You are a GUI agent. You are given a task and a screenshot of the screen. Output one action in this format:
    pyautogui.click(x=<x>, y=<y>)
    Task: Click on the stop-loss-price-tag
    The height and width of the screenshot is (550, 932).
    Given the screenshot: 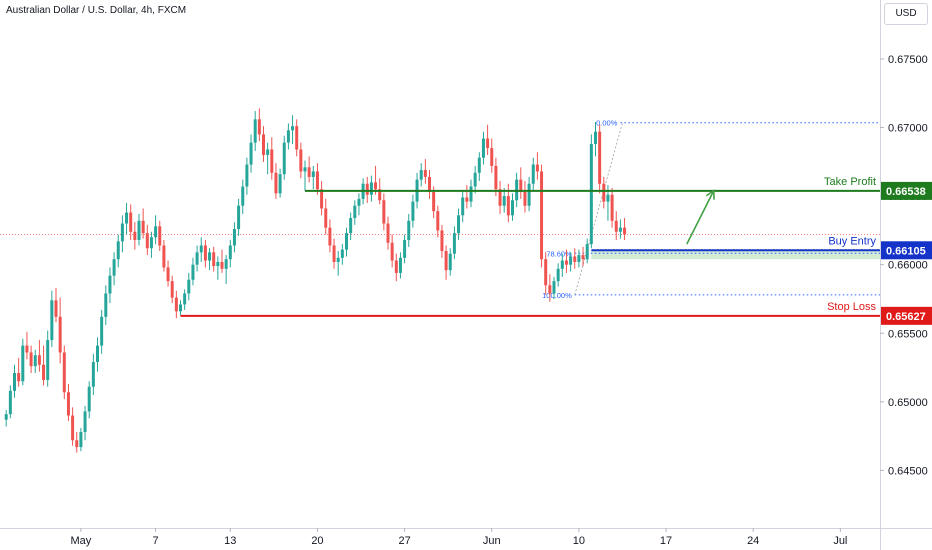 What is the action you would take?
    pyautogui.click(x=906, y=315)
    